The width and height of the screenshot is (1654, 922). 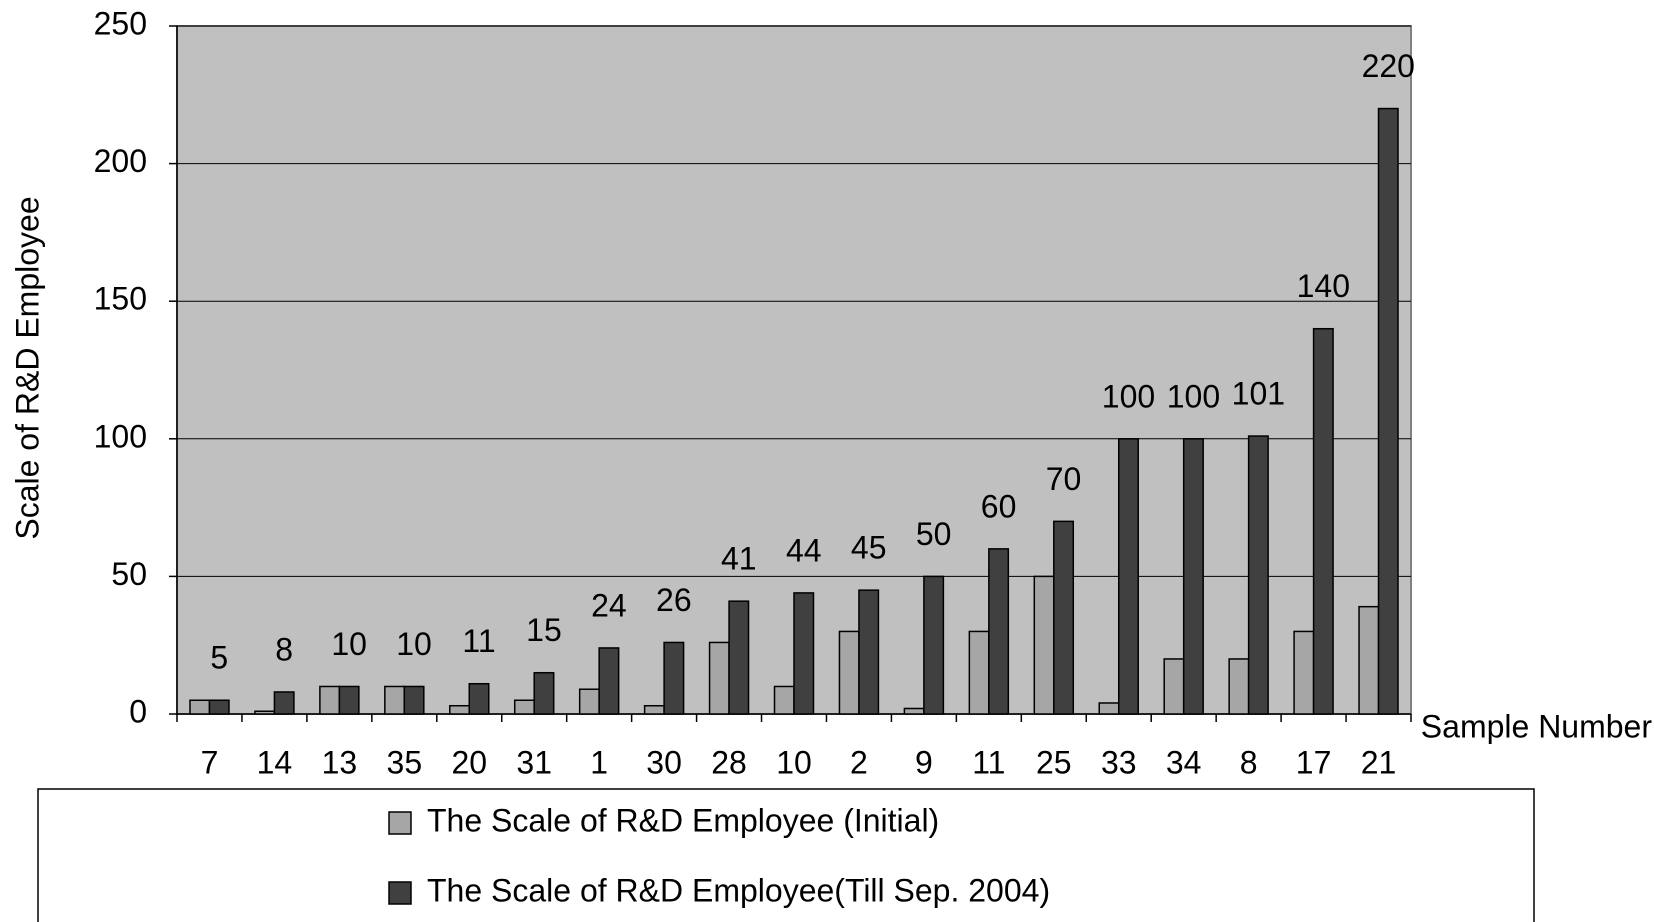 I want to click on x-tick-label: 7, so click(x=210, y=762).